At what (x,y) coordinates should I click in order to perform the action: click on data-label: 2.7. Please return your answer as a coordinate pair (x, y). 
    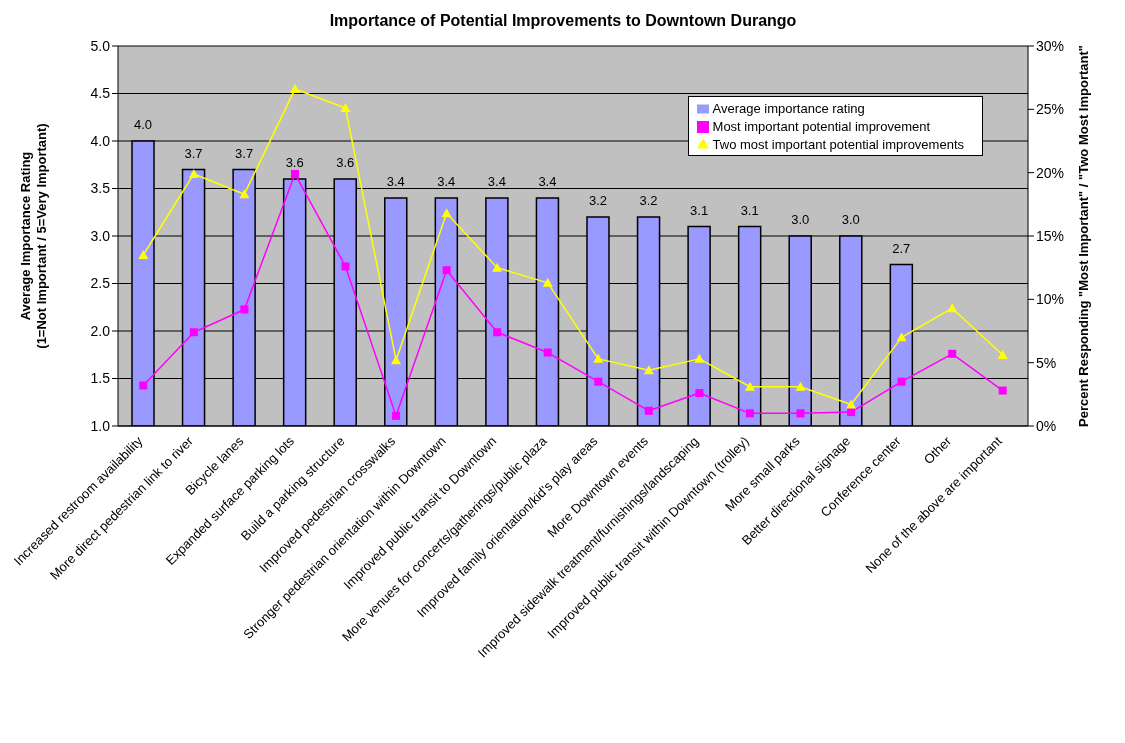
    Looking at the image, I should click on (901, 248).